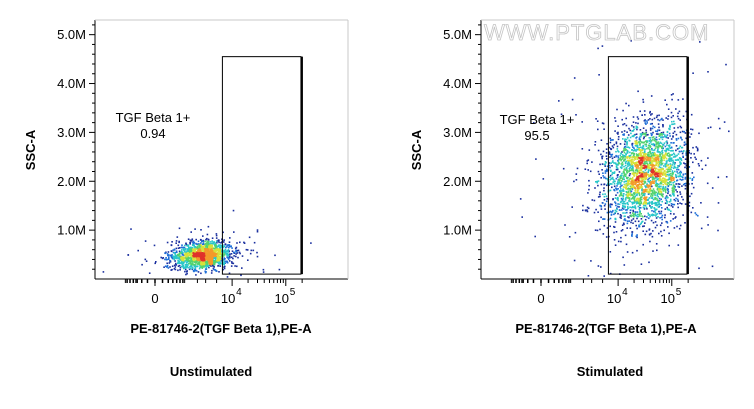  I want to click on x-tick-exponent: 5, so click(293, 292).